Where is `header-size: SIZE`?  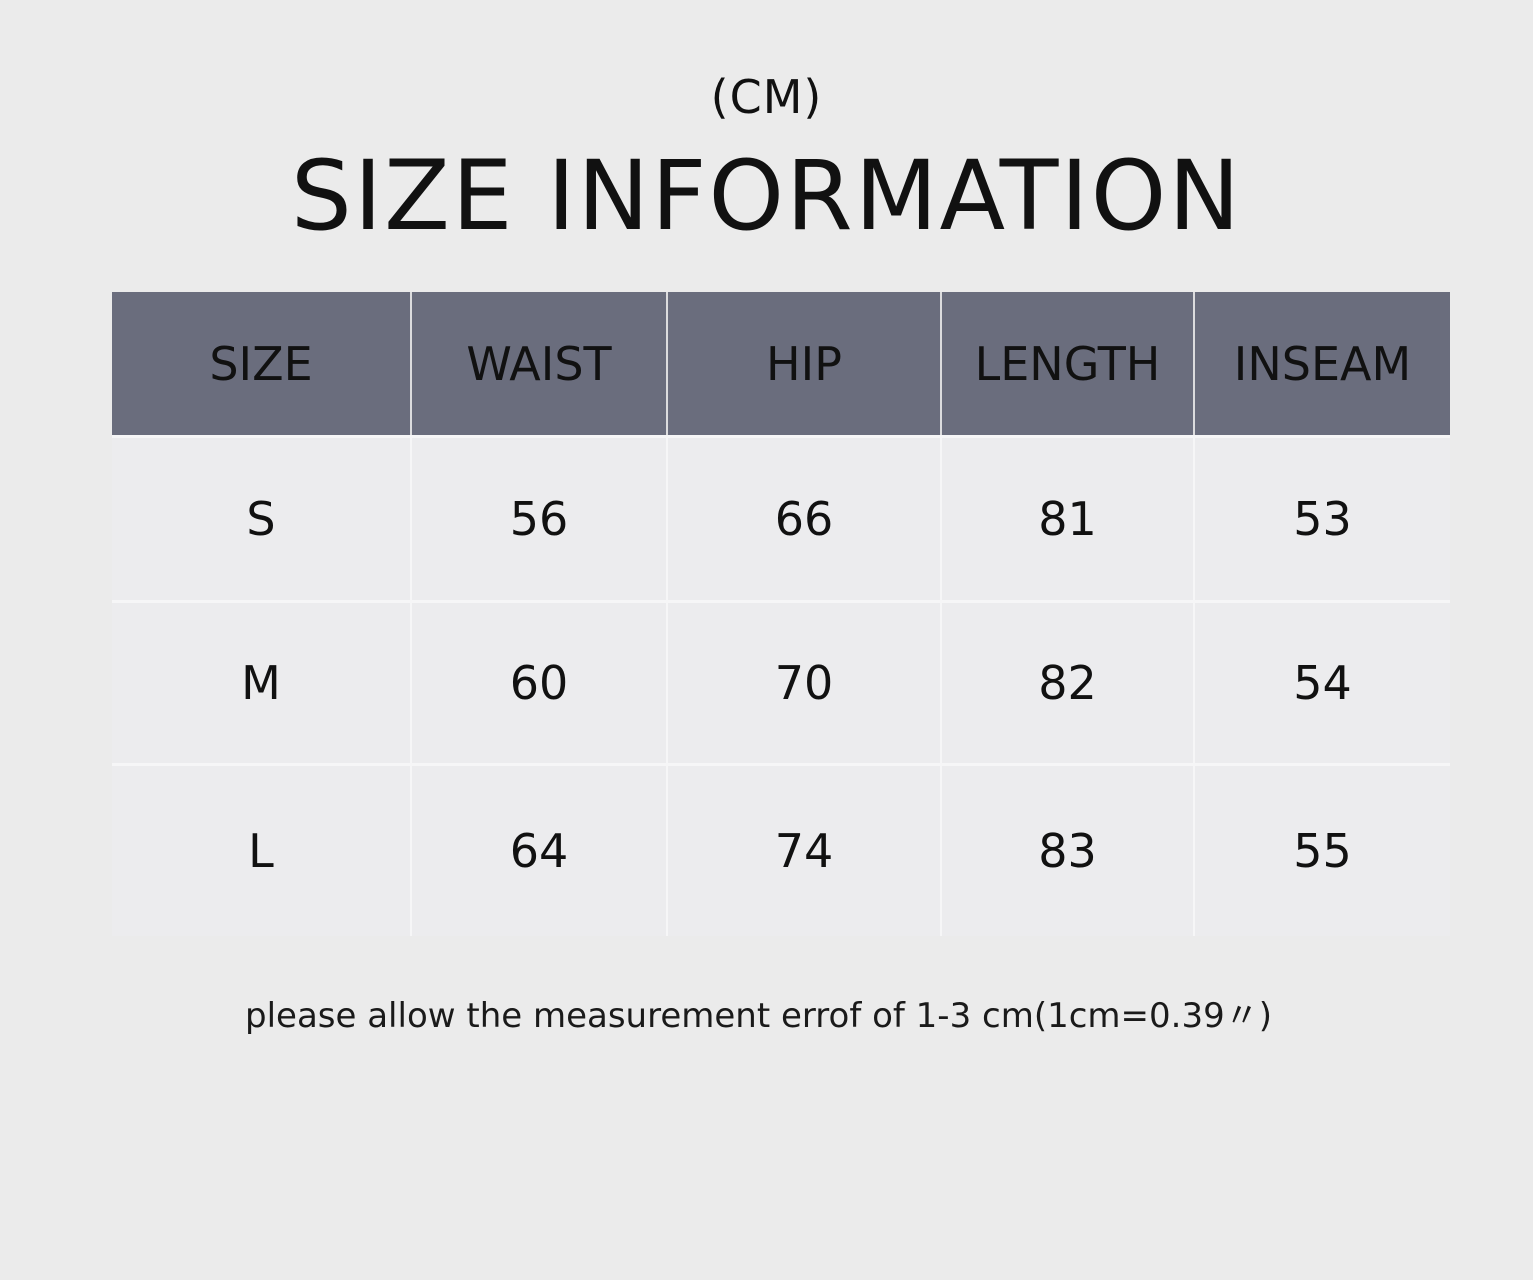 header-size: SIZE is located at coordinates (262, 364).